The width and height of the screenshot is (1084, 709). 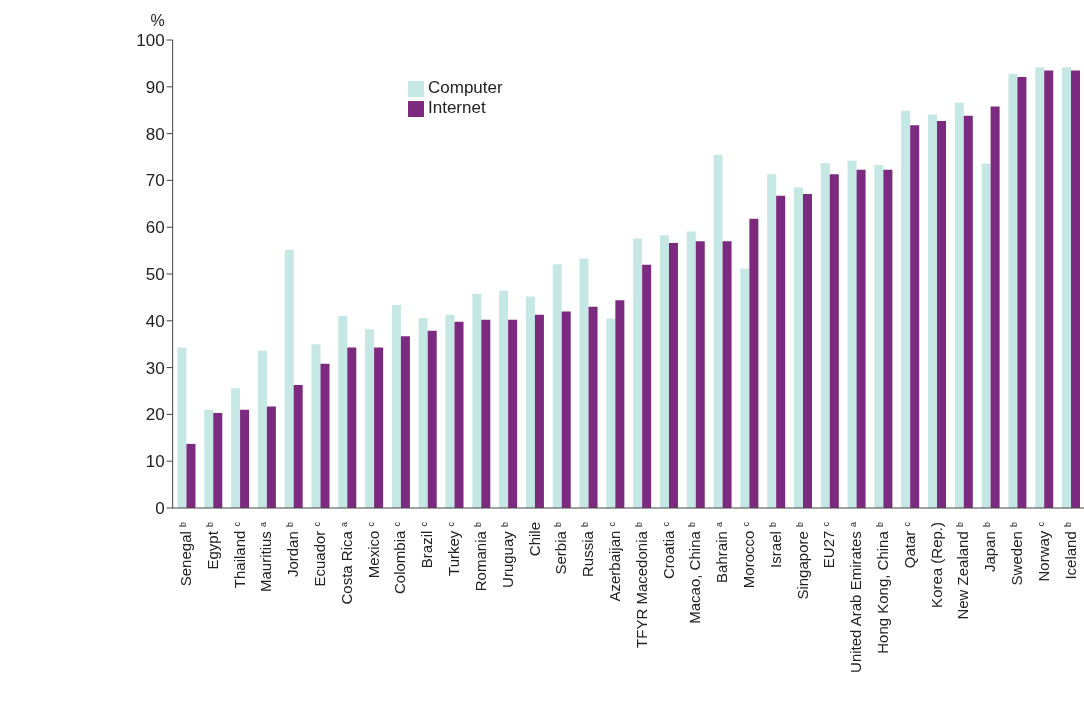 I want to click on y-tick-label: 100, so click(x=150, y=41).